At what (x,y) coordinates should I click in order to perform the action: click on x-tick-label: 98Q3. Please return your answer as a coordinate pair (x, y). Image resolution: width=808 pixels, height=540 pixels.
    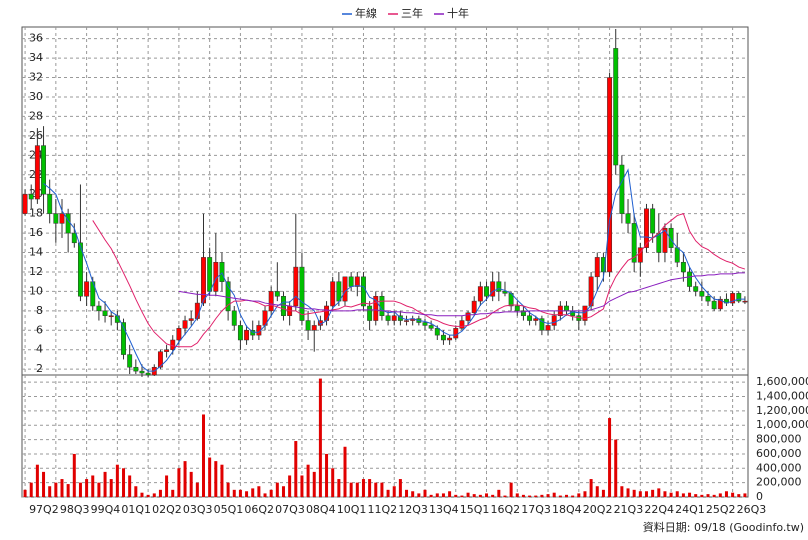
    Looking at the image, I should click on (75, 509).